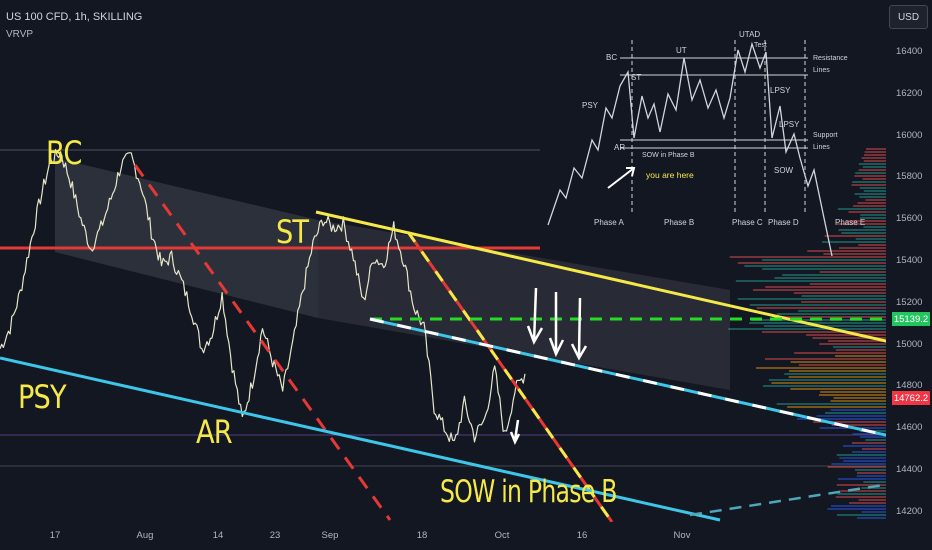  I want to click on time-tick-label: 16, so click(582, 535).